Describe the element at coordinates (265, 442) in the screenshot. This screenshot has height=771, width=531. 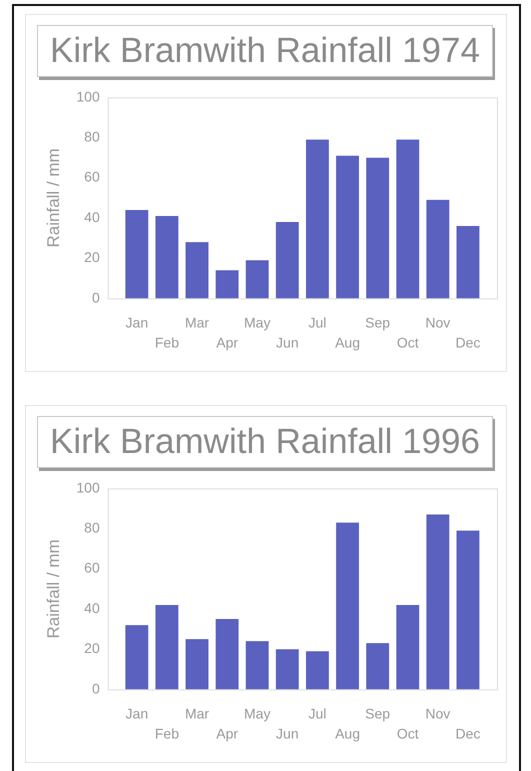
I see `chart-title: Kirk Bramwith Rainfall 1996` at that location.